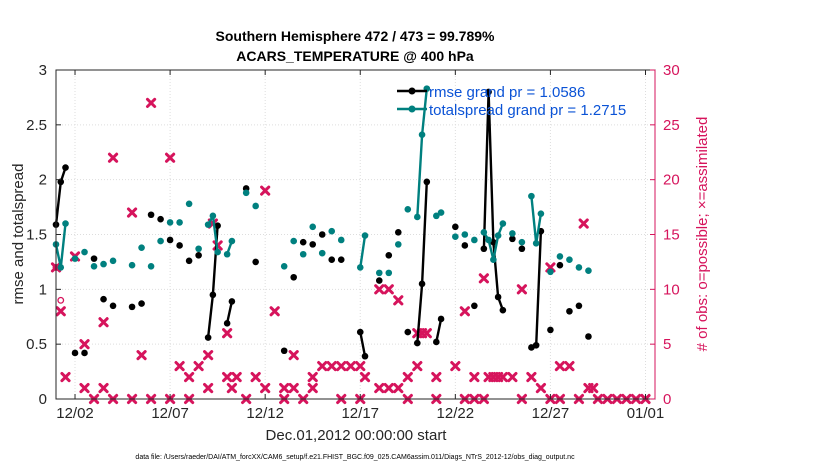 Image resolution: width=830 pixels, height=470 pixels. Describe the element at coordinates (43, 180) in the screenshot. I see `y-tick-label-left: 2` at that location.